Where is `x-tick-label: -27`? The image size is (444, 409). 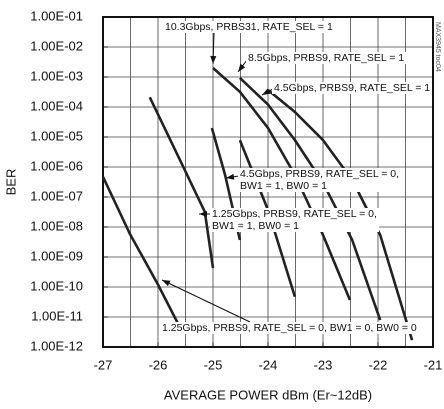 x-tick-label: -27 is located at coordinates (103, 364).